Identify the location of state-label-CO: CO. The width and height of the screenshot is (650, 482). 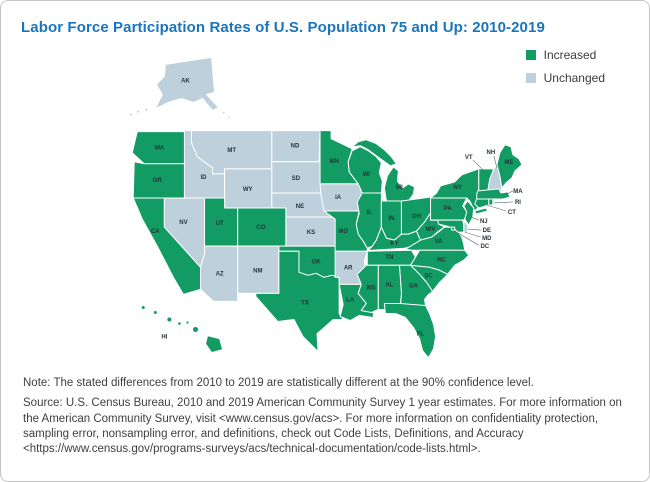
(260, 228).